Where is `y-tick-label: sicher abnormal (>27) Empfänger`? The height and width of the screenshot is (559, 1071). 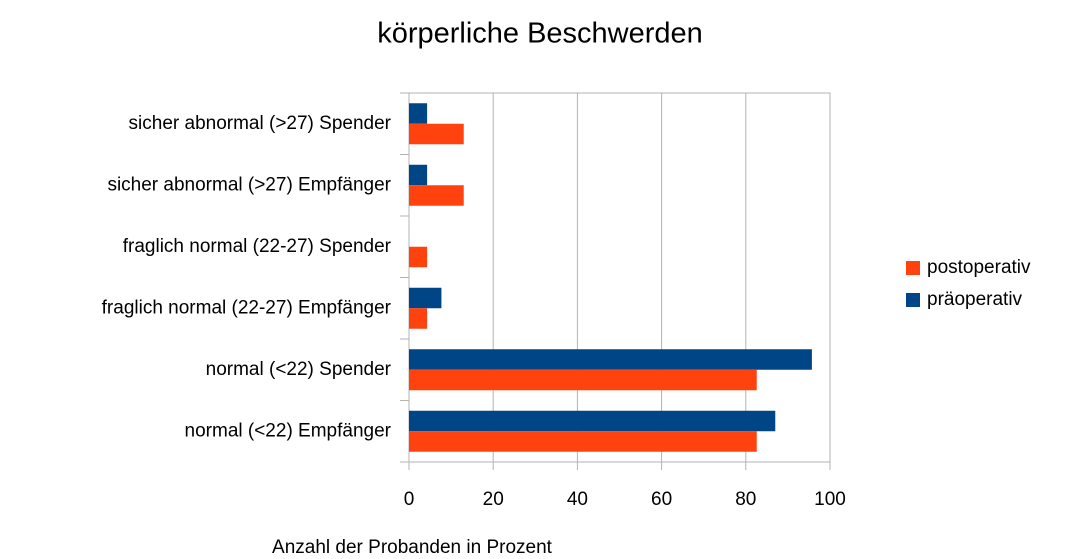 y-tick-label: sicher abnormal (>27) Empfänger is located at coordinates (249, 184).